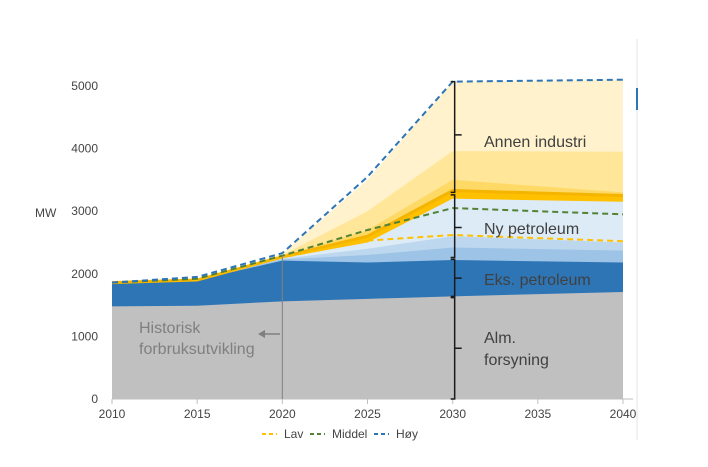  What do you see at coordinates (456, 137) in the screenshot?
I see `bracket-annen-industri` at bounding box center [456, 137].